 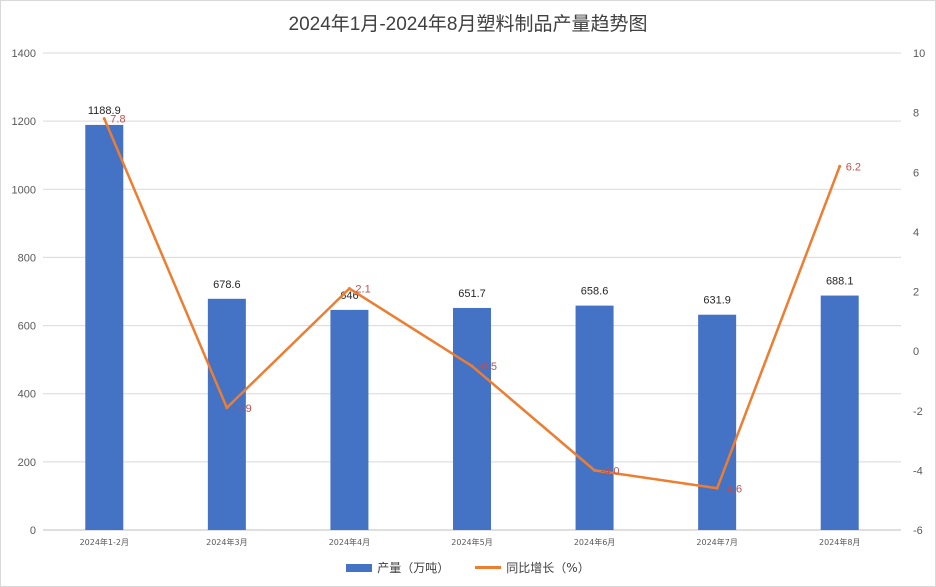 What do you see at coordinates (24, 190) in the screenshot?
I see `y-left-tick-label: 1000` at bounding box center [24, 190].